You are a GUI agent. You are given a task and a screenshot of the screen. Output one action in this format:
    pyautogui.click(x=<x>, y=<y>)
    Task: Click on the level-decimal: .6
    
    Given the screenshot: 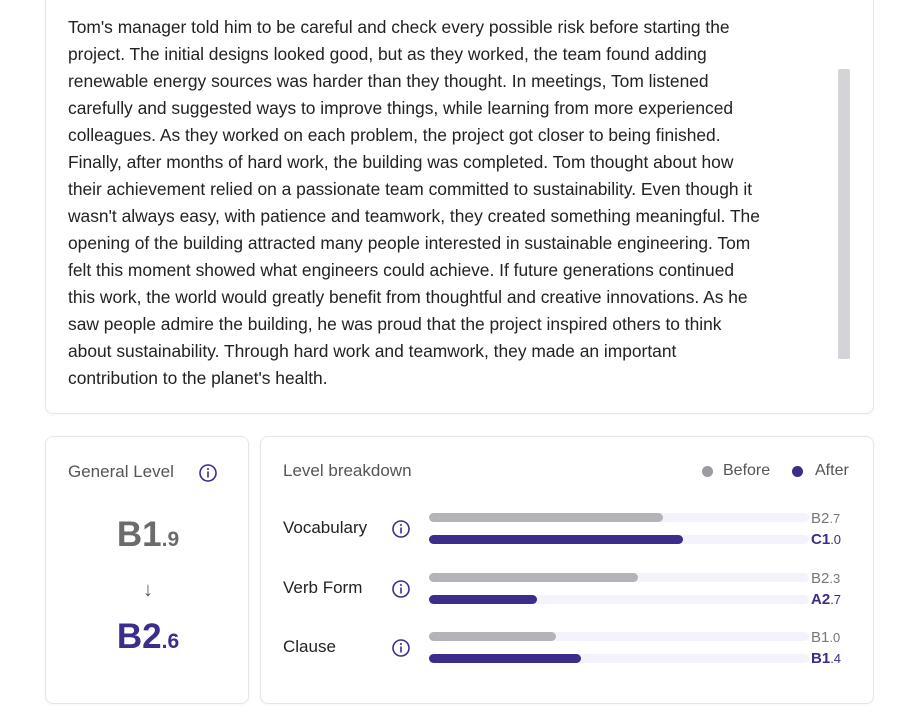 What is the action you would take?
    pyautogui.click(x=170, y=641)
    